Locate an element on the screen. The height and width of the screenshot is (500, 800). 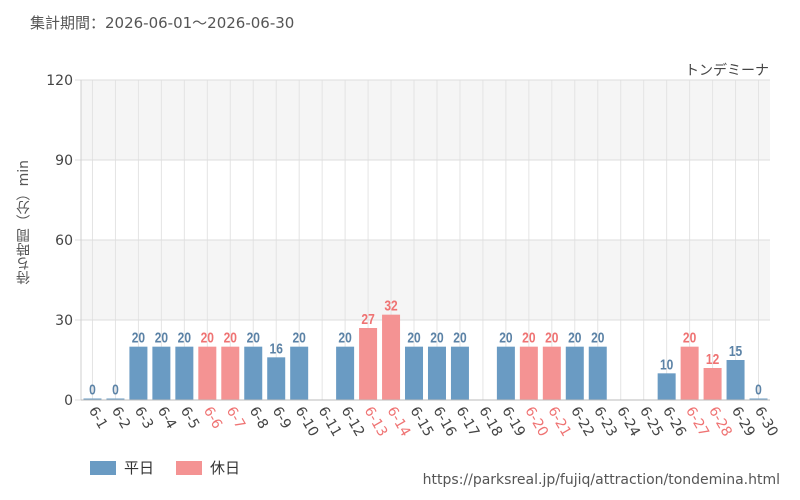
bar-value-label: 27 is located at coordinates (367, 319).